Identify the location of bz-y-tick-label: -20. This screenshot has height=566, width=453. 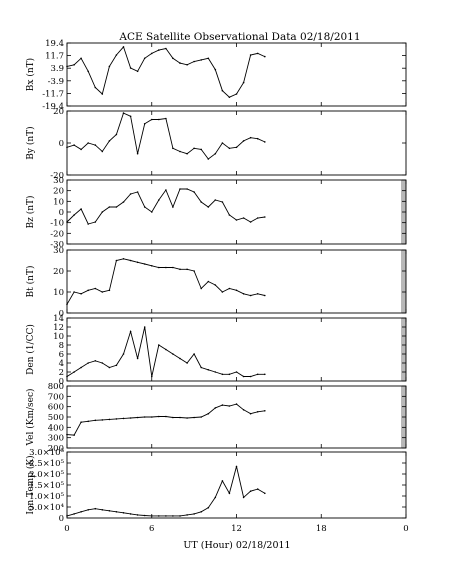
(57, 234).